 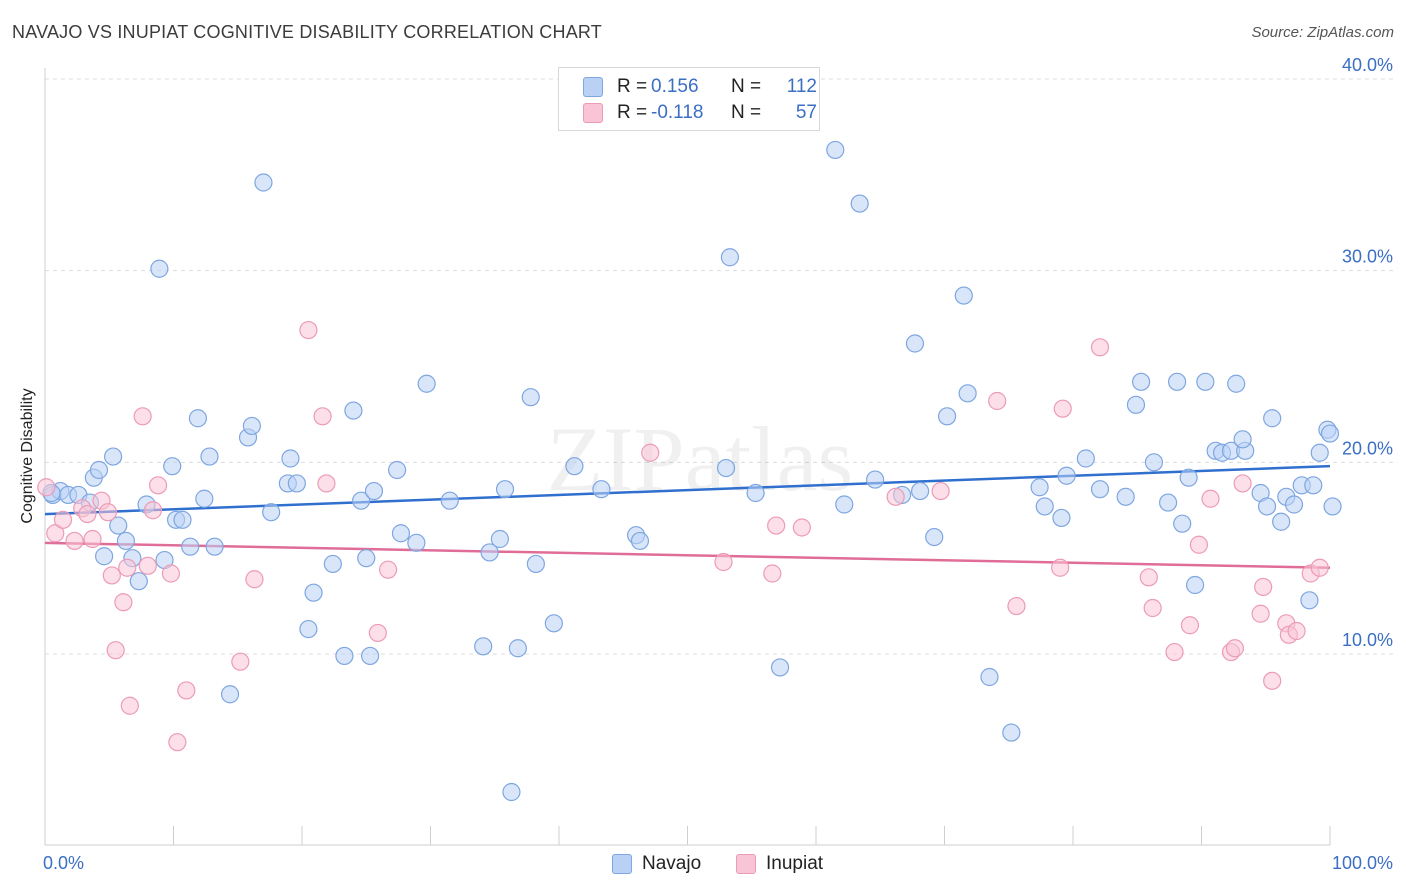 I want to click on trend-lines, so click(x=687, y=516).